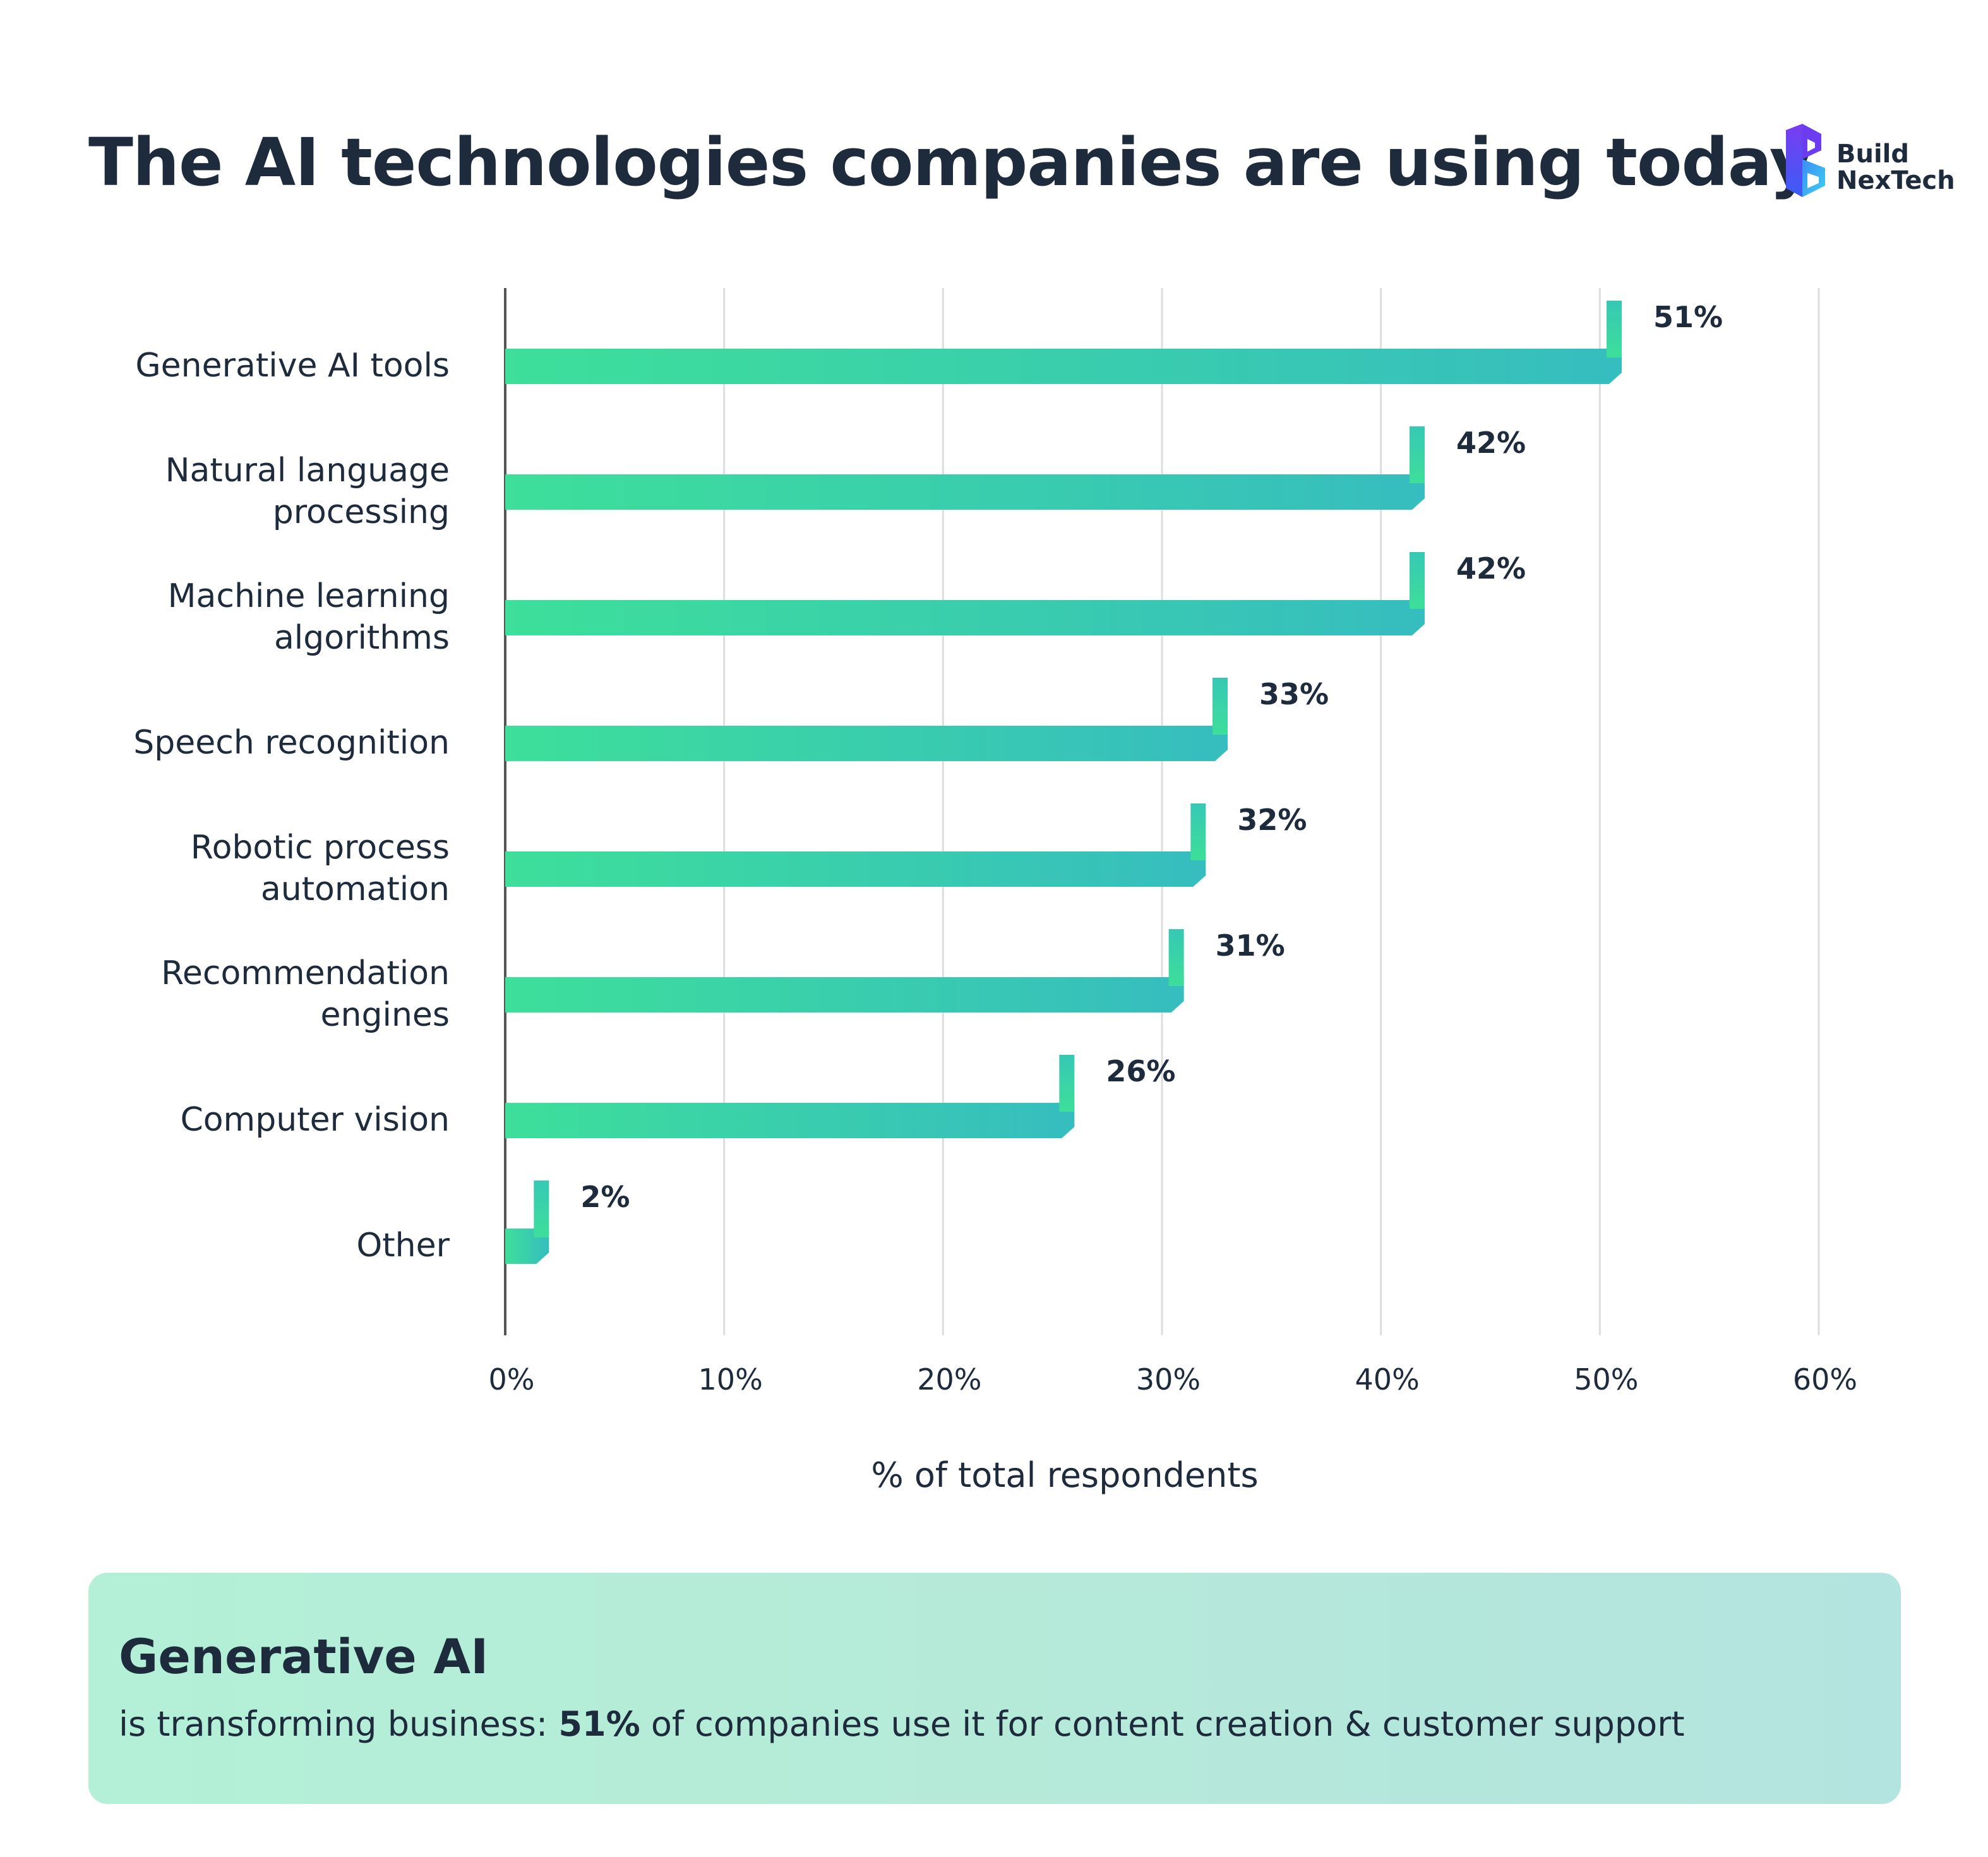  Describe the element at coordinates (308, 492) in the screenshot. I see `category-label: Natural language processing` at that location.